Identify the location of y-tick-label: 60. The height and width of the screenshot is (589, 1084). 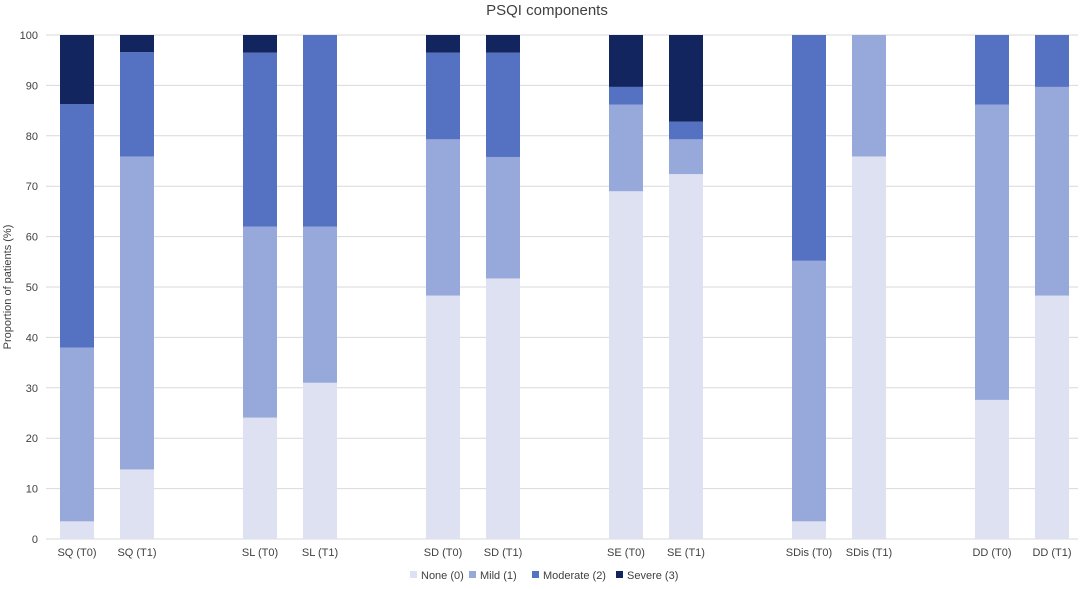
(32, 238).